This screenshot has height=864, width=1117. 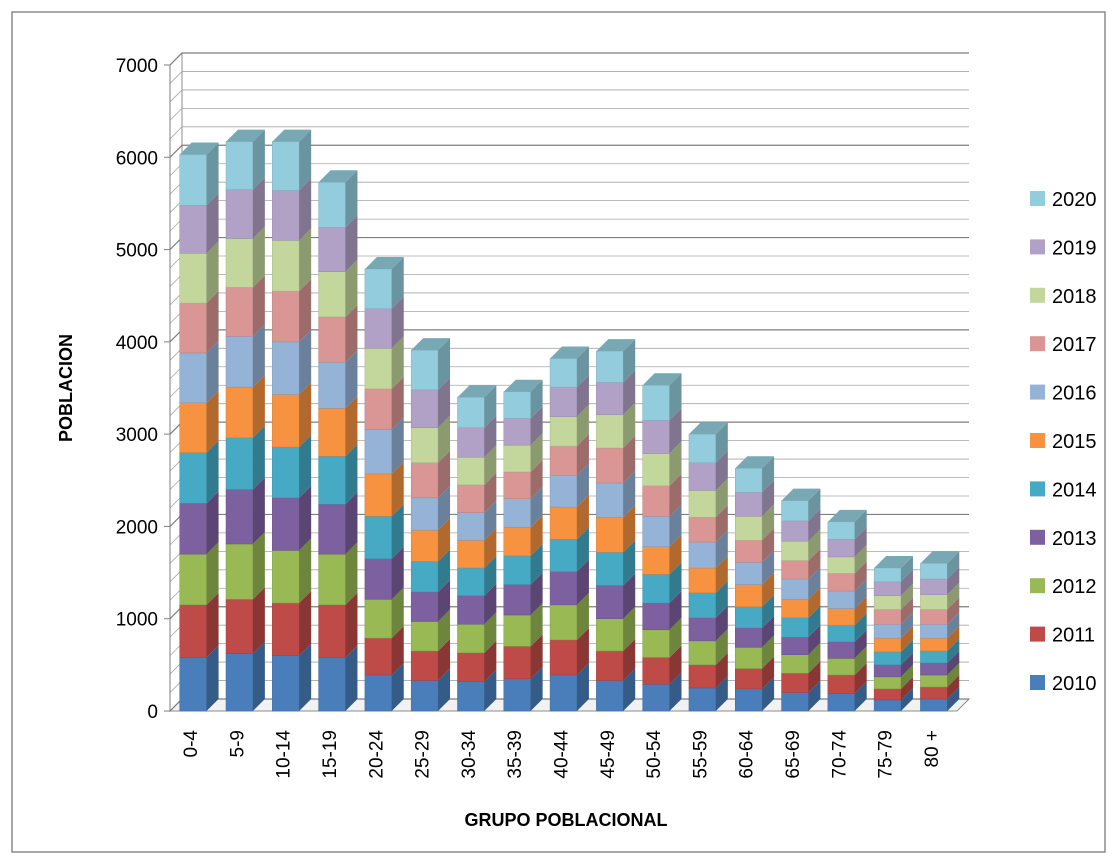 What do you see at coordinates (1073, 636) in the screenshot?
I see `legend-label: 2011` at bounding box center [1073, 636].